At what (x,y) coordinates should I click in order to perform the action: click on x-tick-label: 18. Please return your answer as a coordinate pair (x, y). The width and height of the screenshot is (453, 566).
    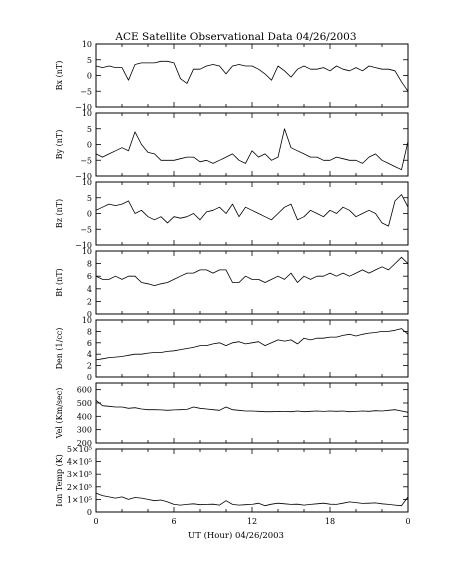
    Looking at the image, I should click on (330, 521).